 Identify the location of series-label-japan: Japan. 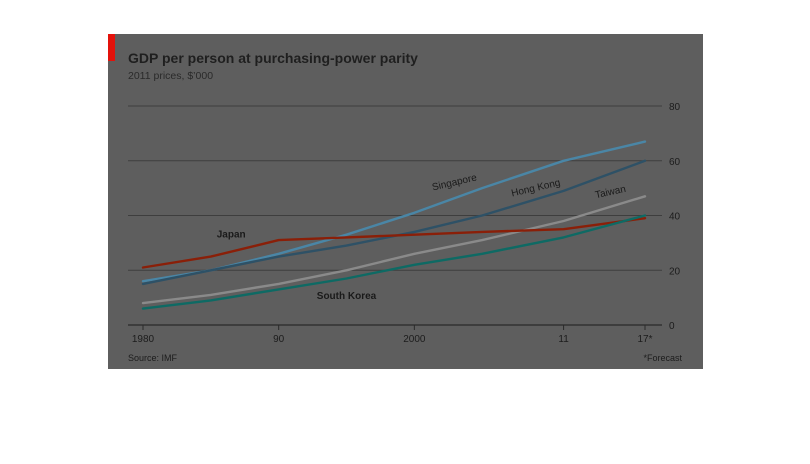
(231, 234).